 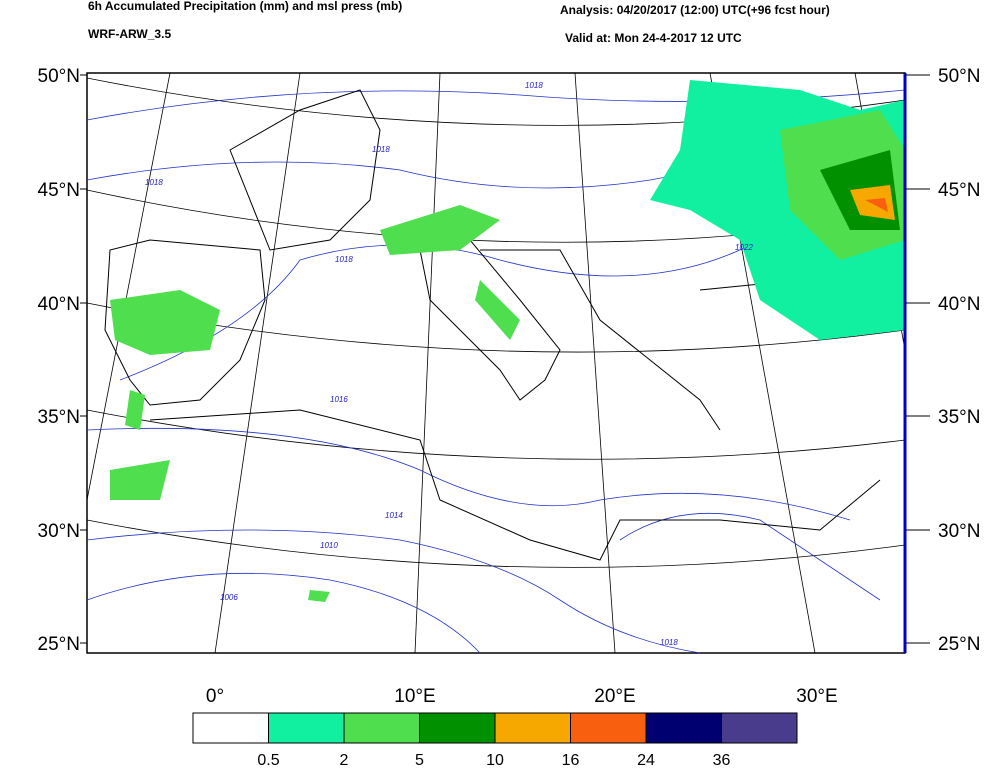 I want to click on colorbar-label: 0.5, so click(x=268, y=760).